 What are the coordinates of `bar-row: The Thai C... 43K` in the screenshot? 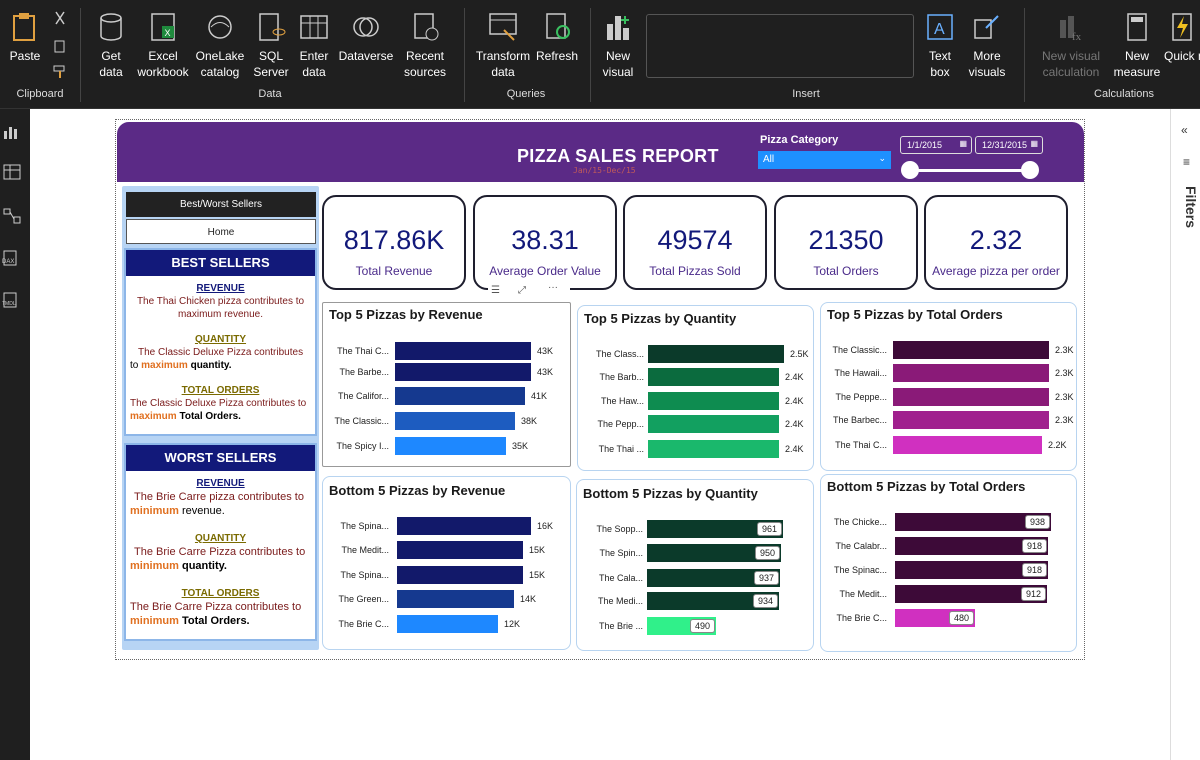 It's located at (446, 351).